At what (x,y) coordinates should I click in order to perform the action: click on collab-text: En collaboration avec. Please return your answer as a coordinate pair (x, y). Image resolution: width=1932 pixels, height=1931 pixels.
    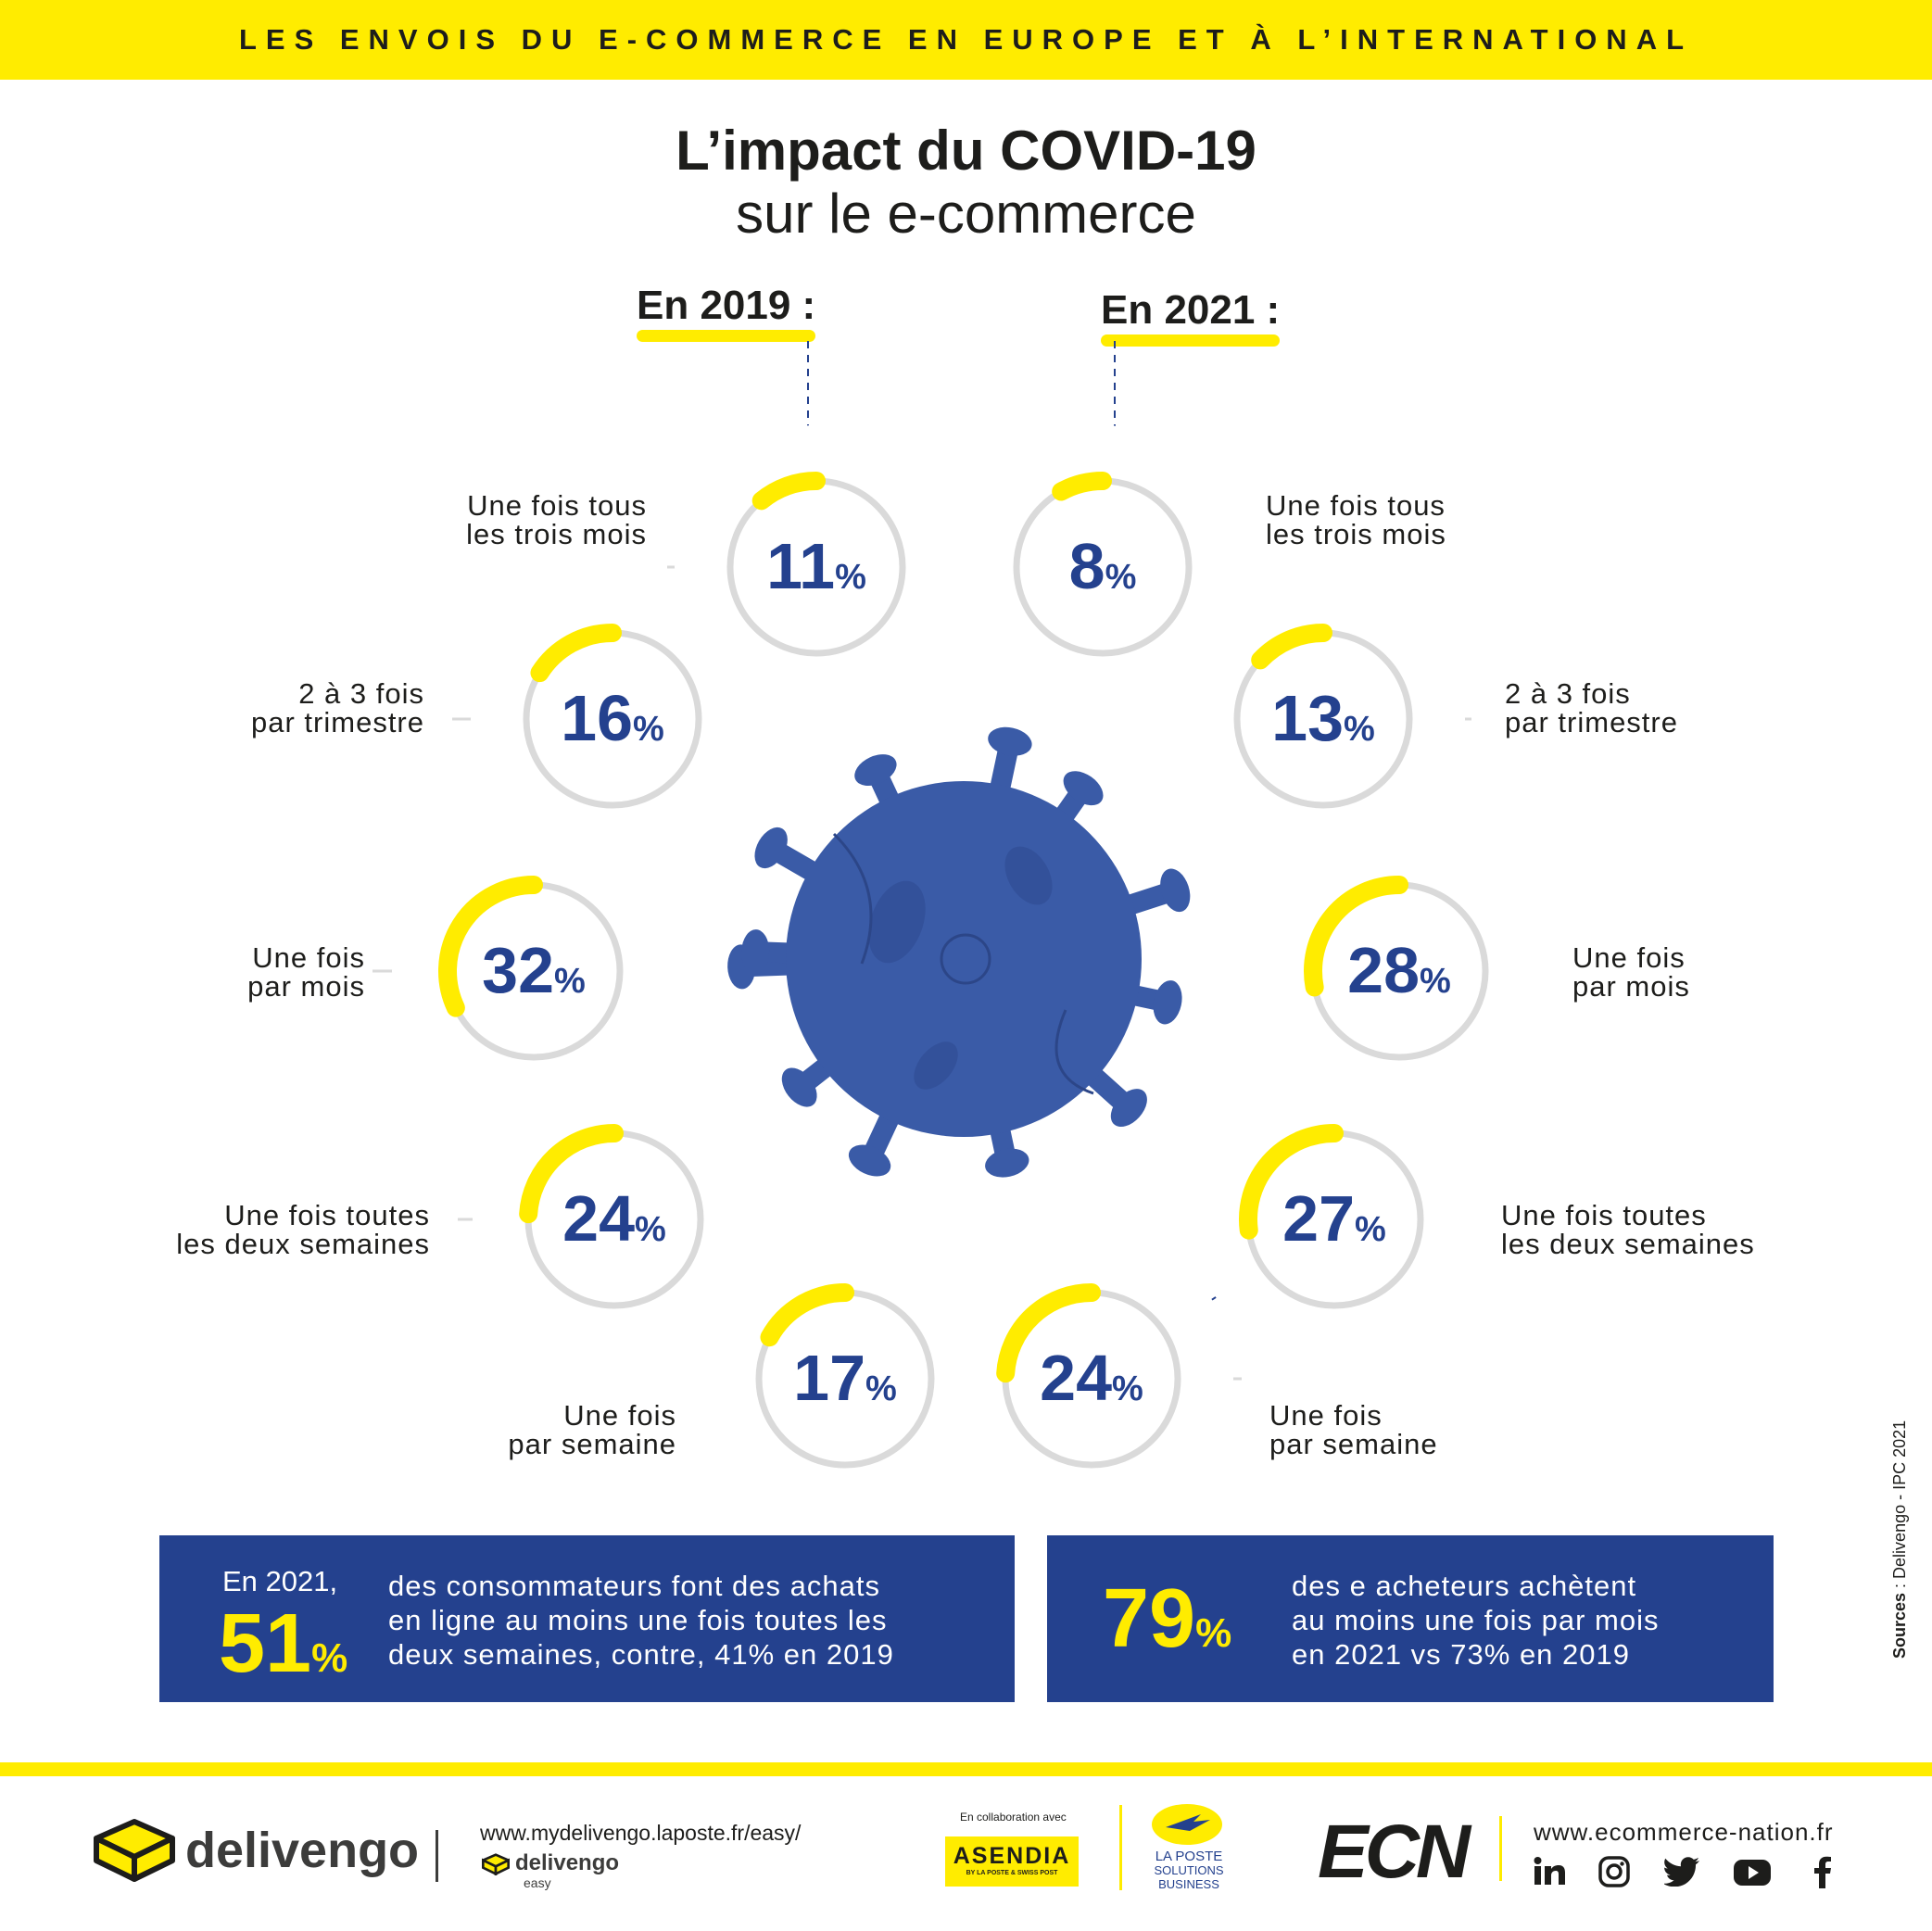
    Looking at the image, I should click on (1013, 1817).